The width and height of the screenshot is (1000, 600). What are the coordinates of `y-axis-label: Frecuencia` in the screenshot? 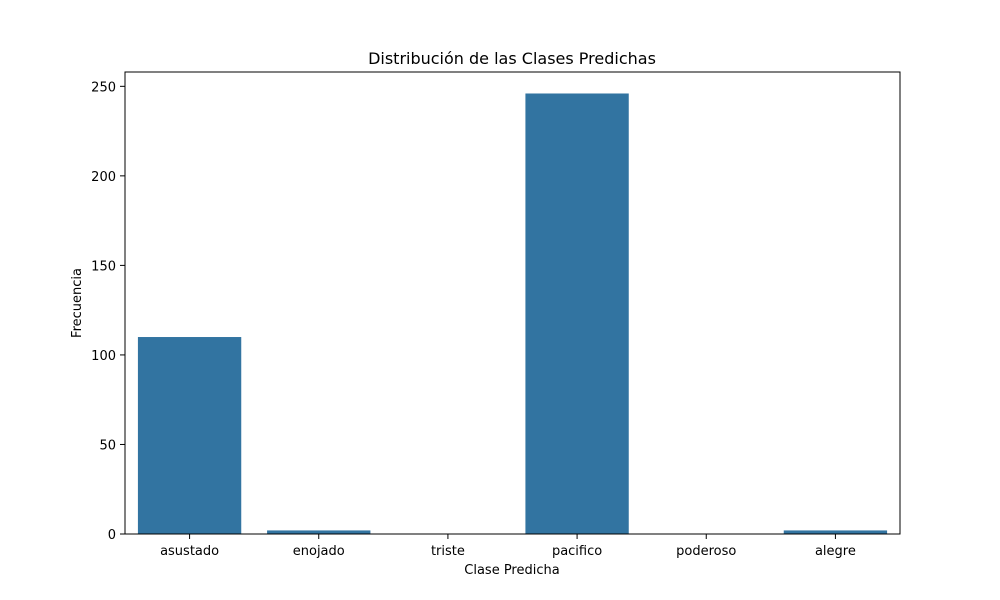 It's located at (77, 303).